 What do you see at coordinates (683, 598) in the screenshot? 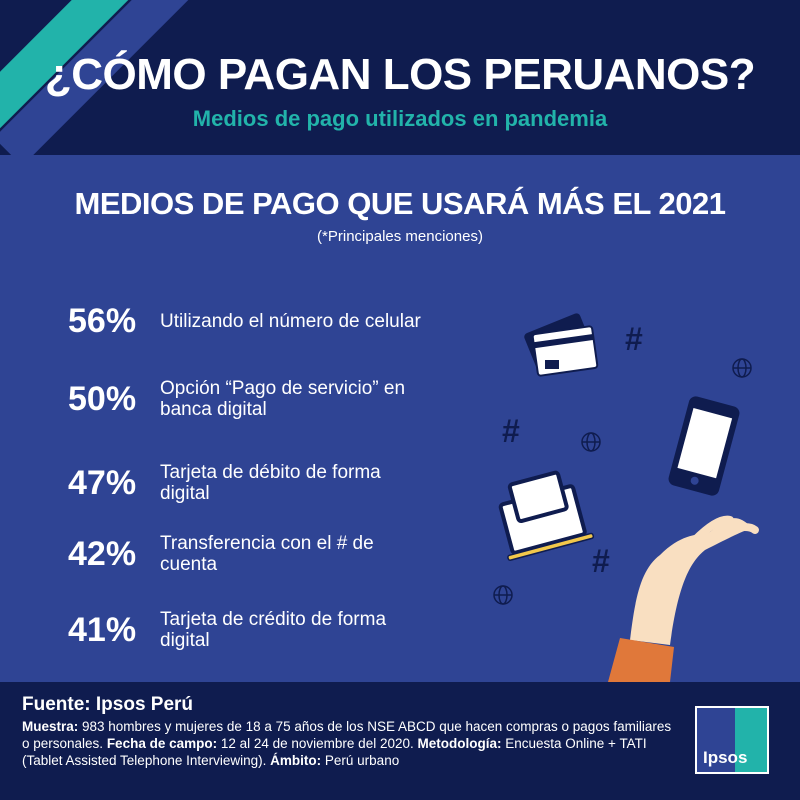
I see `hand-icon` at bounding box center [683, 598].